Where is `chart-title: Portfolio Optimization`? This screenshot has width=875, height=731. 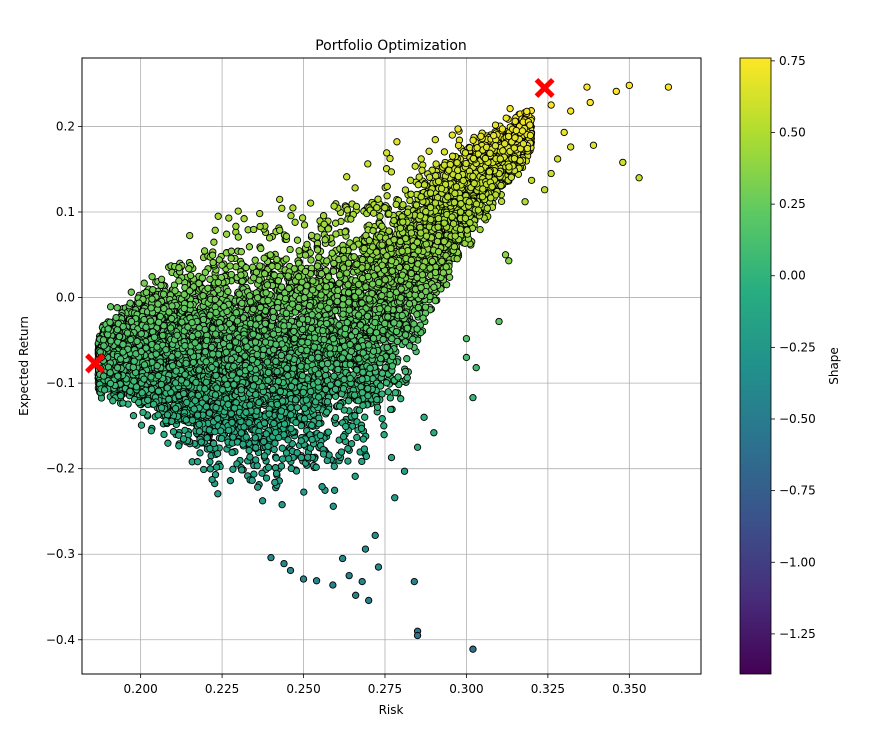
chart-title: Portfolio Optimization is located at coordinates (391, 46).